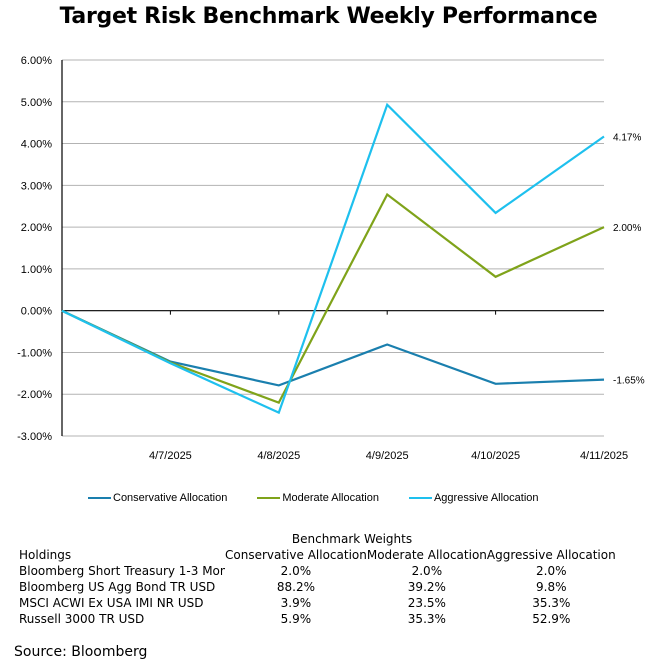  What do you see at coordinates (629, 259) in the screenshot?
I see `data-labels: -1.65% 2.00% 4.17%` at bounding box center [629, 259].